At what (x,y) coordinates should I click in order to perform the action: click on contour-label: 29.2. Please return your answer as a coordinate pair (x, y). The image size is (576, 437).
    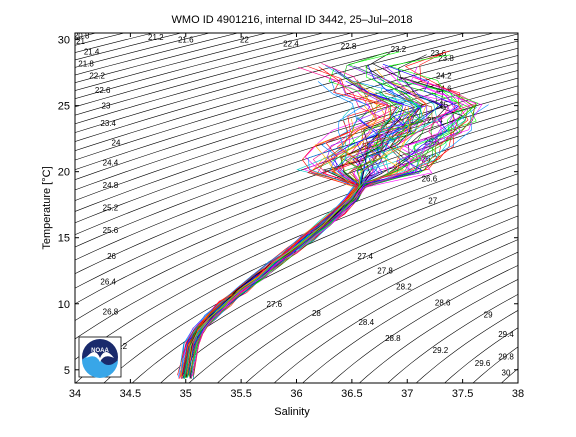
    Looking at the image, I should click on (441, 350).